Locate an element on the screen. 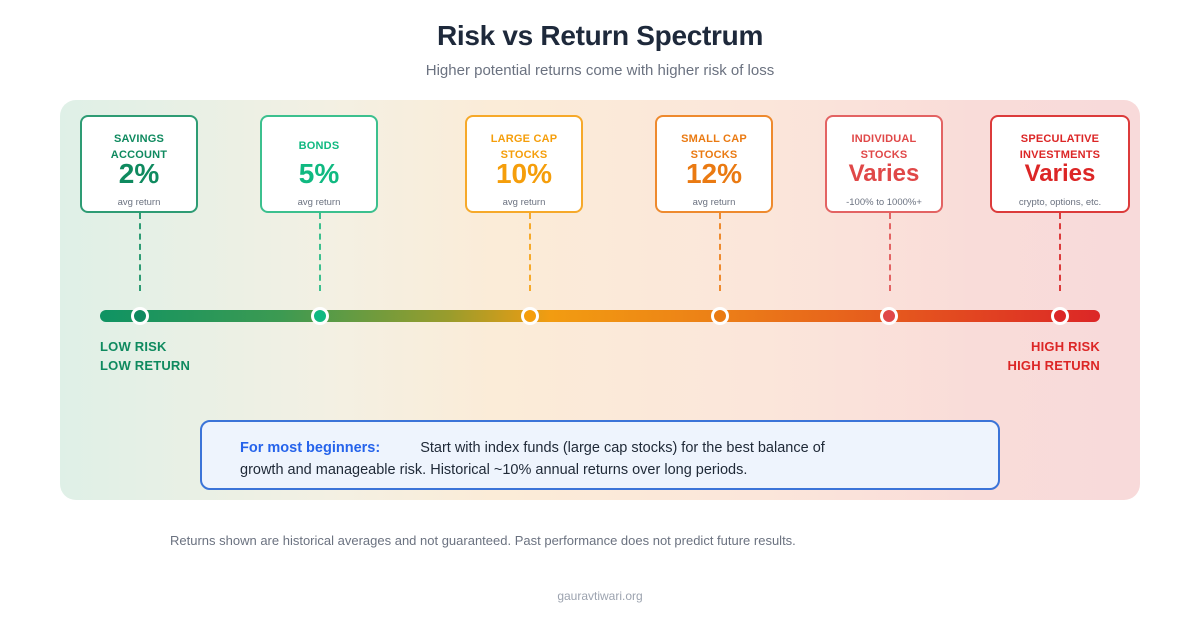 Image resolution: width=1200 pixels, height=620 pixels. source-credit: gauravtiwari.org is located at coordinates (600, 596).